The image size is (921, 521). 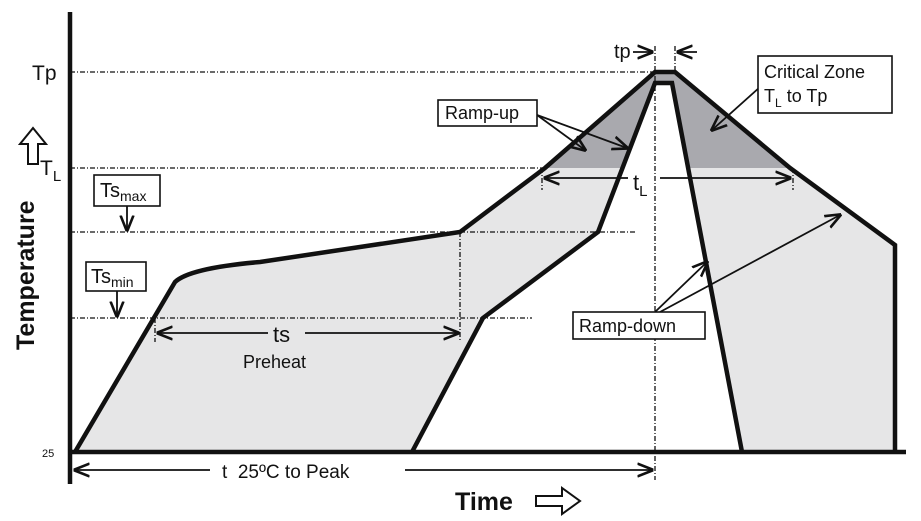 What do you see at coordinates (274, 362) in the screenshot?
I see `preheat-label: Preheat` at bounding box center [274, 362].